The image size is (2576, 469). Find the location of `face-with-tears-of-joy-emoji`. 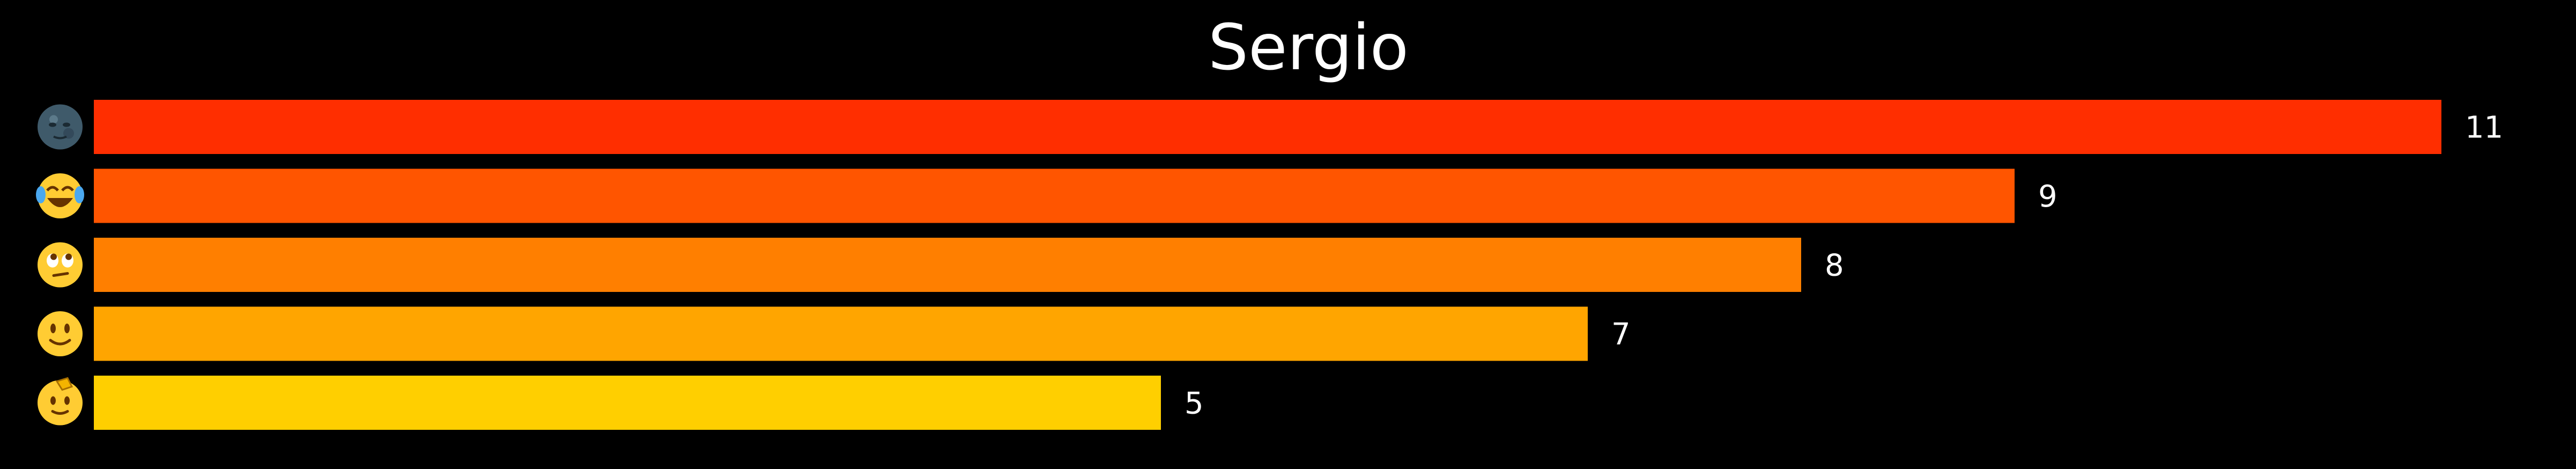

face-with-tears-of-joy-emoji is located at coordinates (60, 195).